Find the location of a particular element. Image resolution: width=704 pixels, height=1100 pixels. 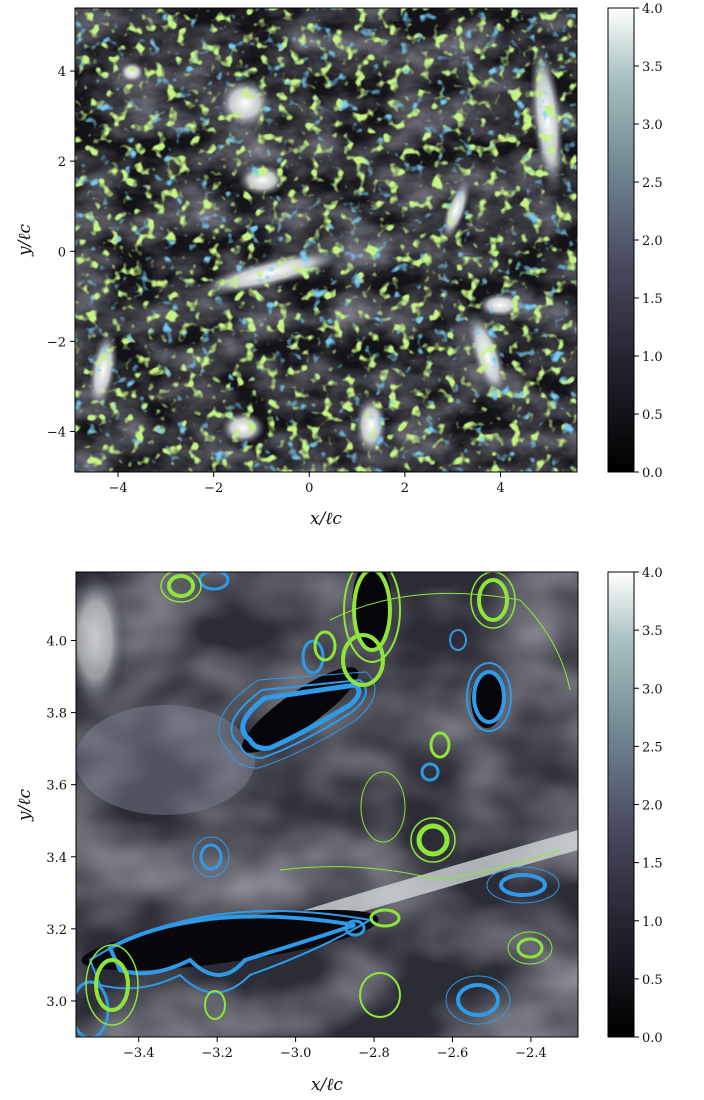

bottom-x-tick-label: −2.8 is located at coordinates (374, 1053).